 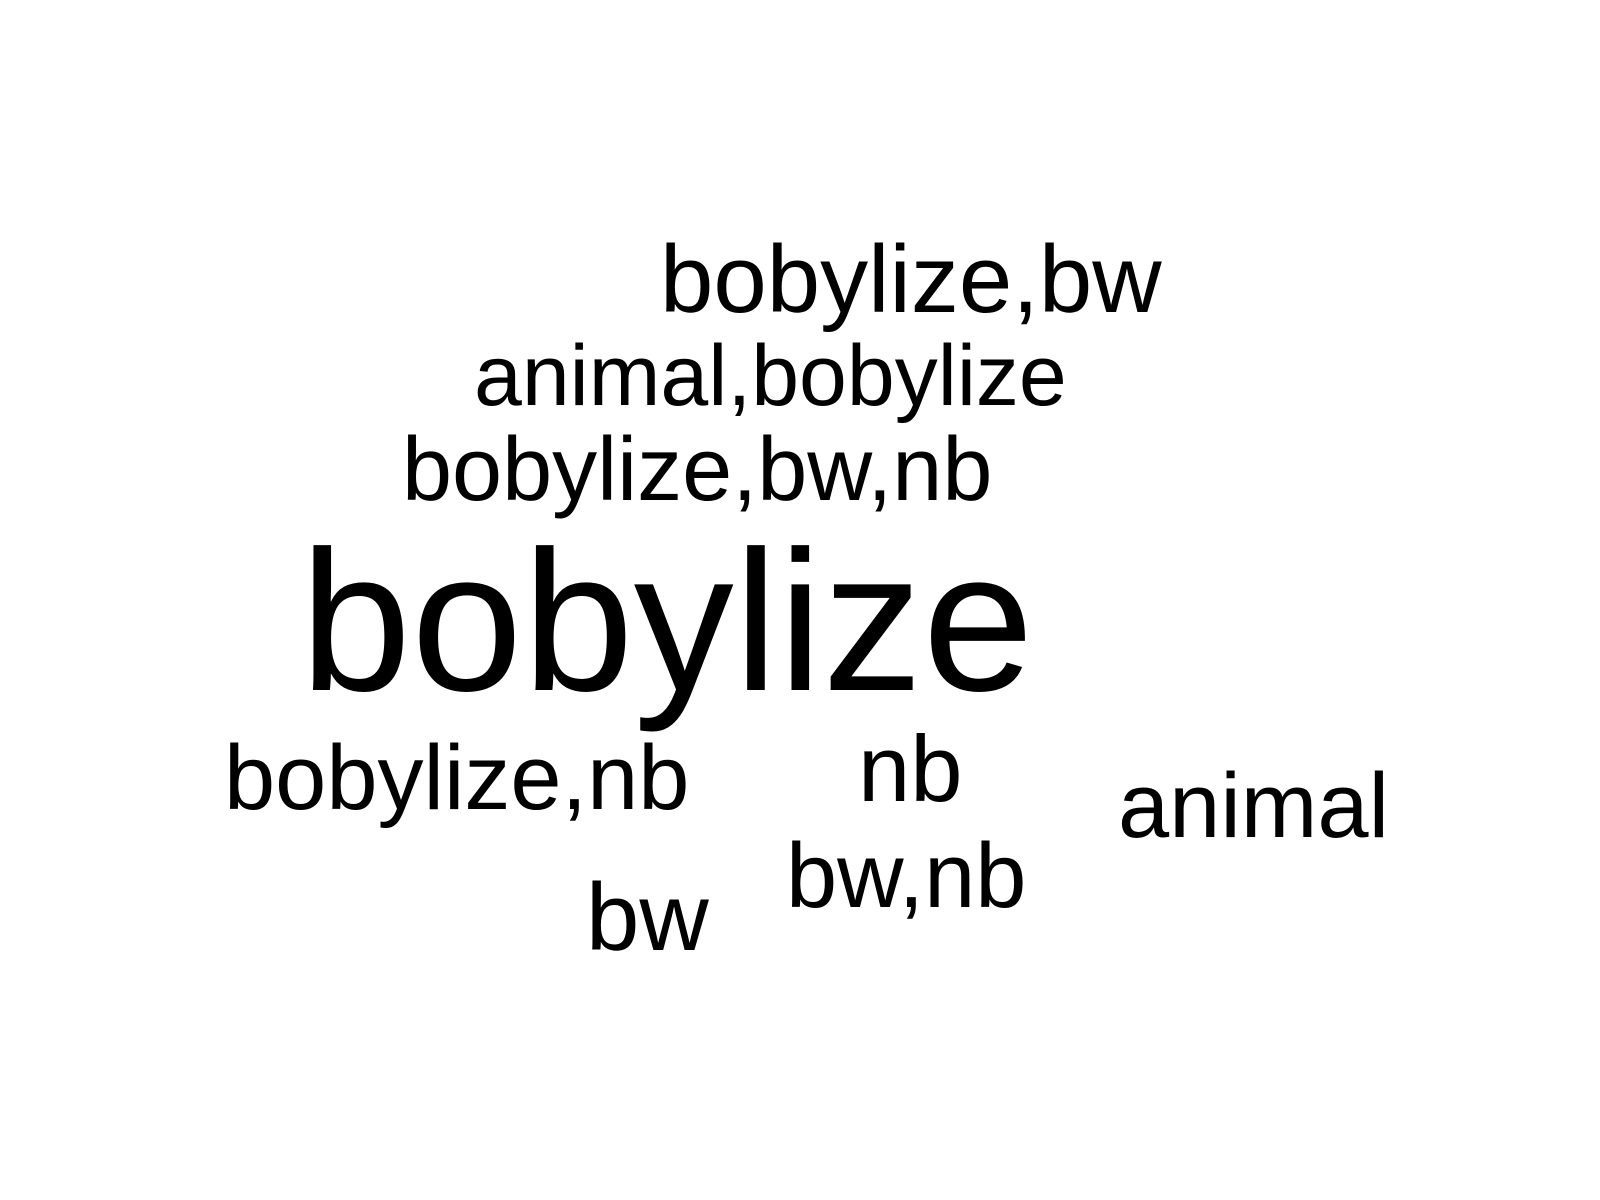 What do you see at coordinates (770, 376) in the screenshot?
I see `word-animal-bobylize: animal,bobylize` at bounding box center [770, 376].